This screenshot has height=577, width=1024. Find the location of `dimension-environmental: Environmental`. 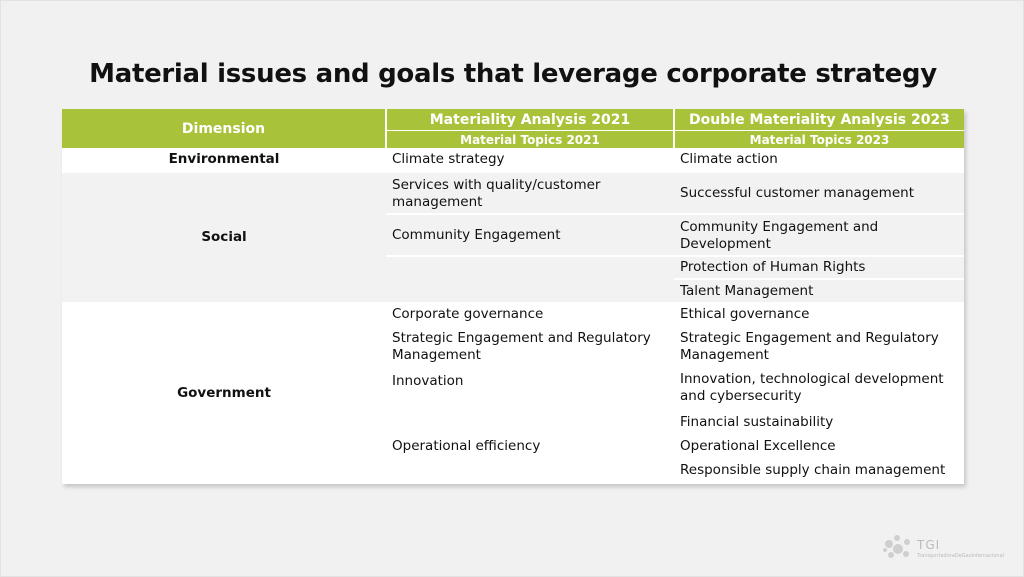

dimension-environmental: Environmental is located at coordinates (224, 160).